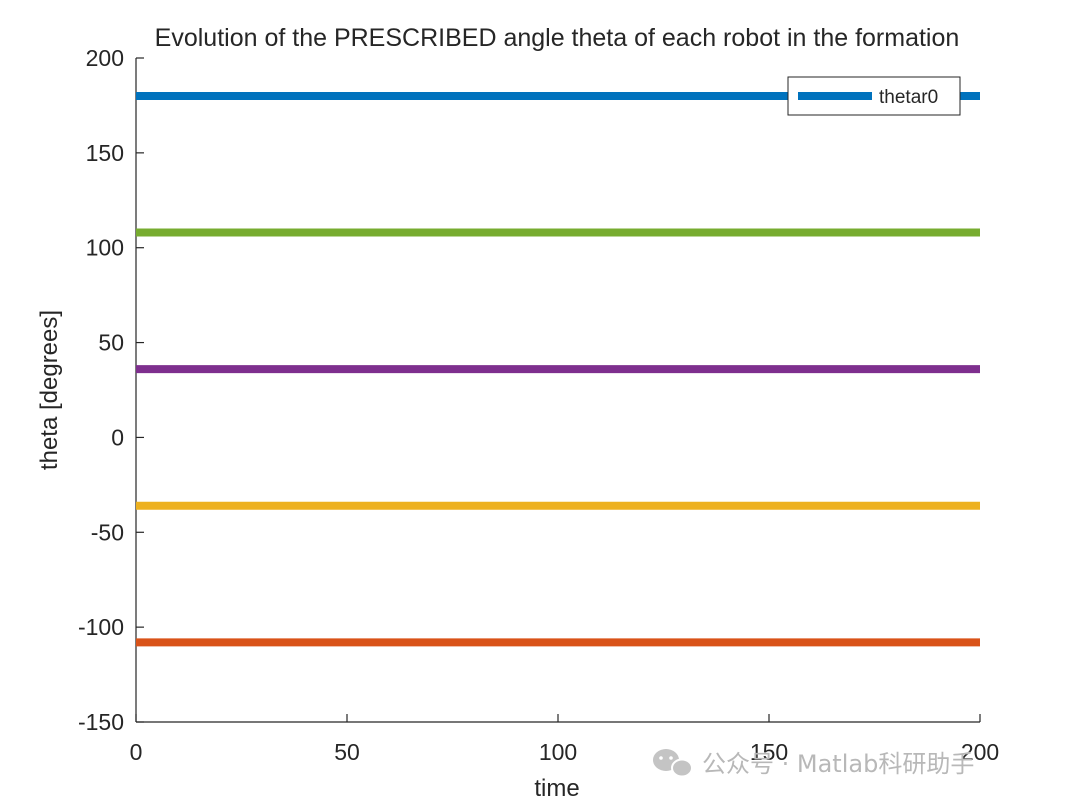 The width and height of the screenshot is (1080, 804). I want to click on x-tick-label: 200, so click(980, 752).